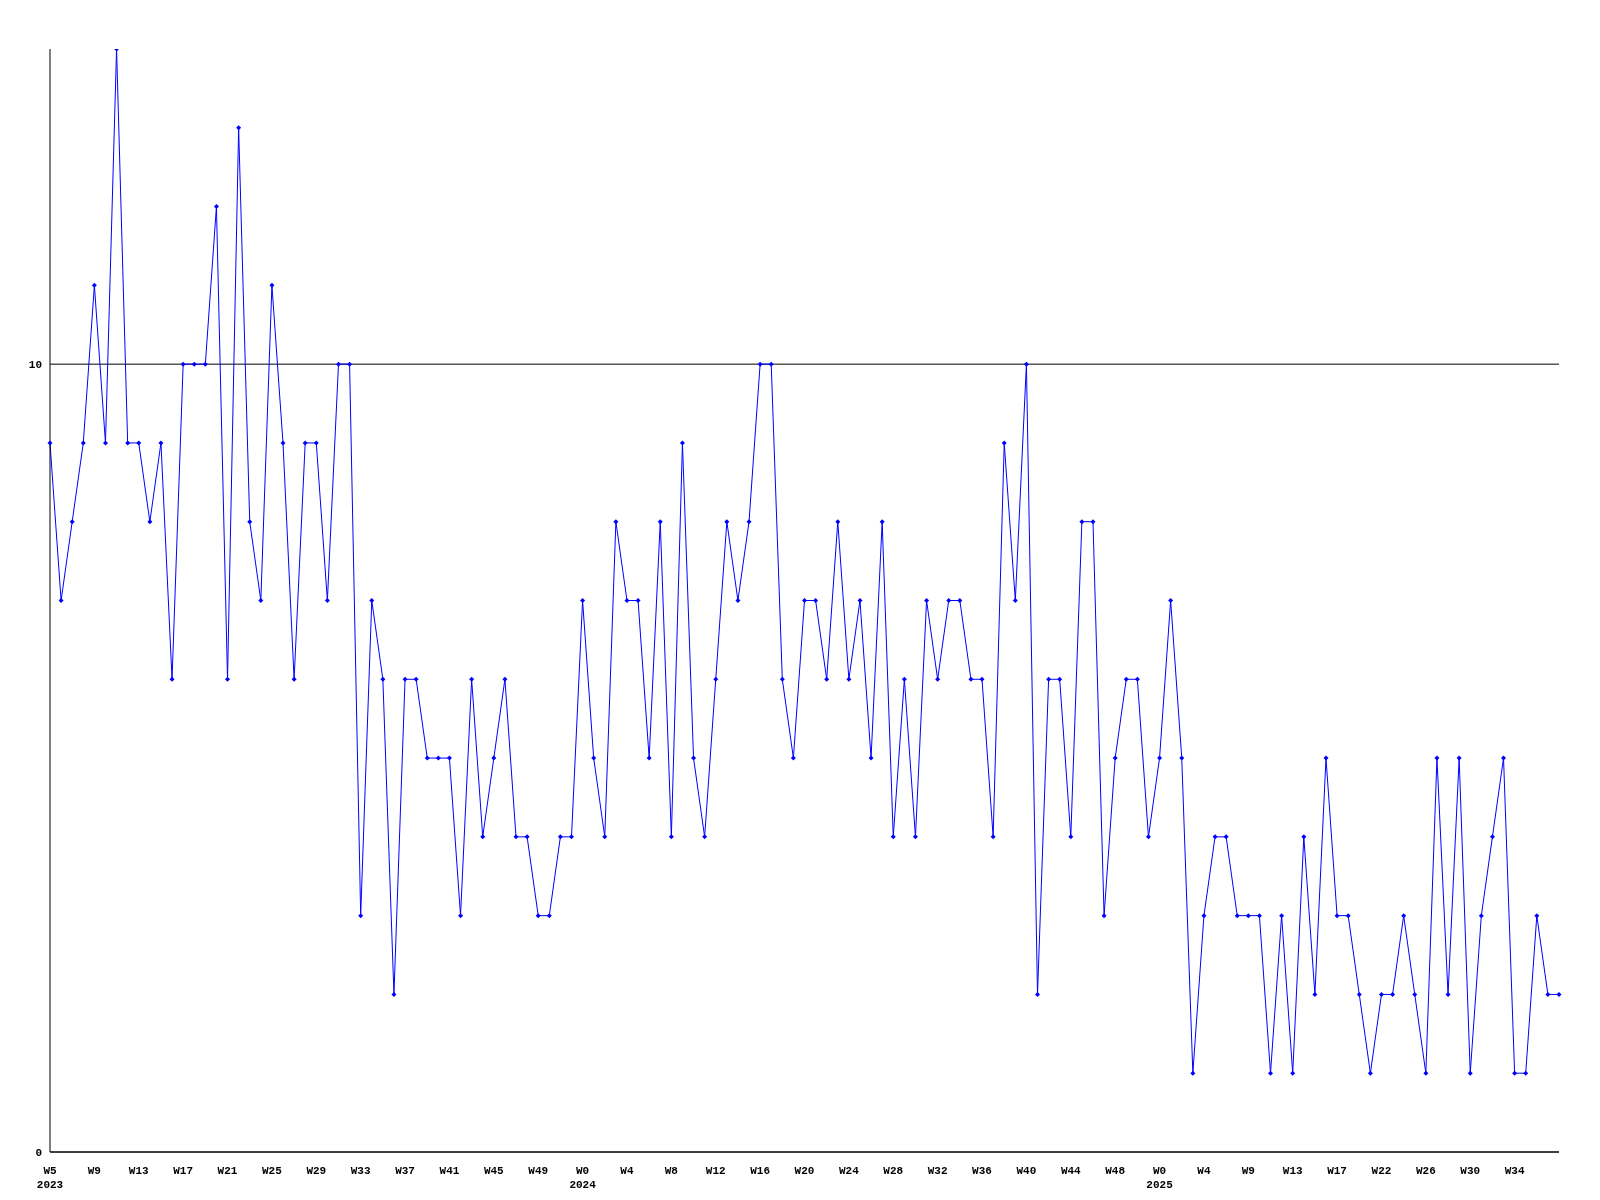  Describe the element at coordinates (1425, 1171) in the screenshot. I see `x-tick-label: W26` at that location.